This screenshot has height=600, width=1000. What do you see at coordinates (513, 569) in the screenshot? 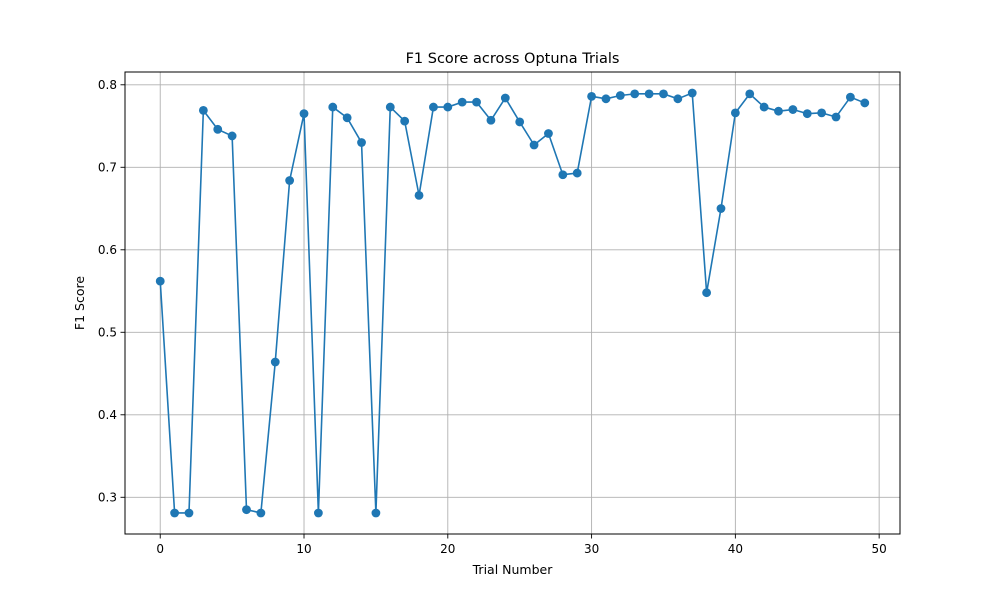
I see `x-axis-label: Trial Number` at bounding box center [513, 569].